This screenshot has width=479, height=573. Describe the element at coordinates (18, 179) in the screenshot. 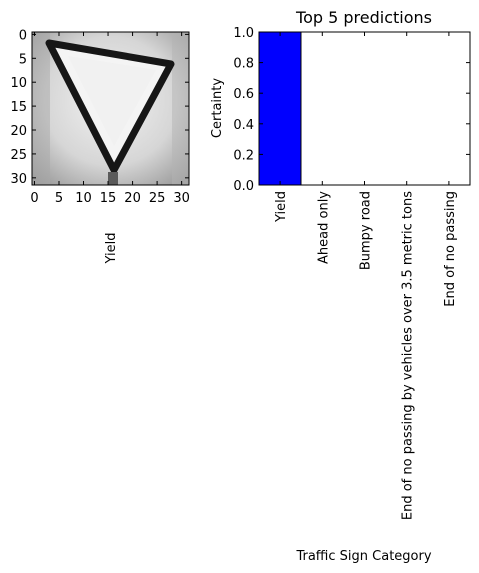

I see `image-y-tick-label: 30` at that location.